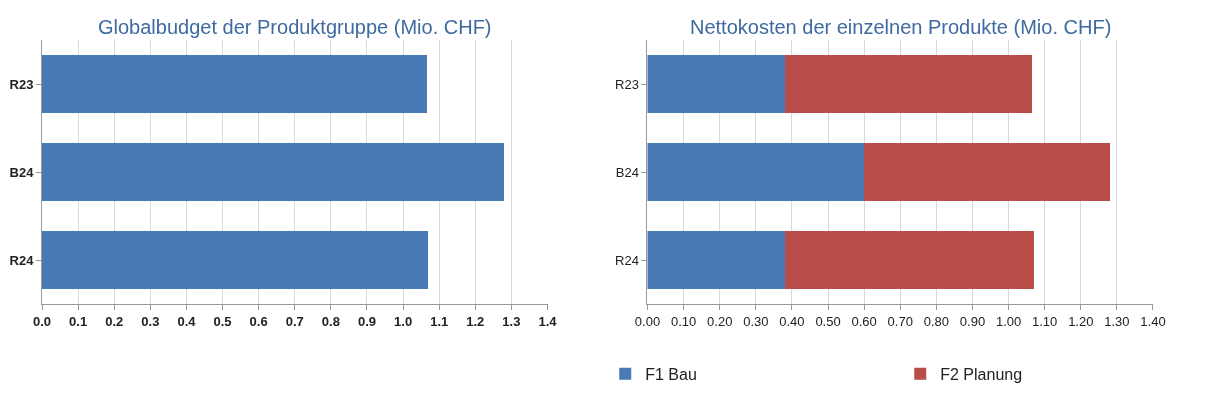 The image size is (1205, 401). What do you see at coordinates (511, 321) in the screenshot?
I see `x-tick-label: 1.3` at bounding box center [511, 321].